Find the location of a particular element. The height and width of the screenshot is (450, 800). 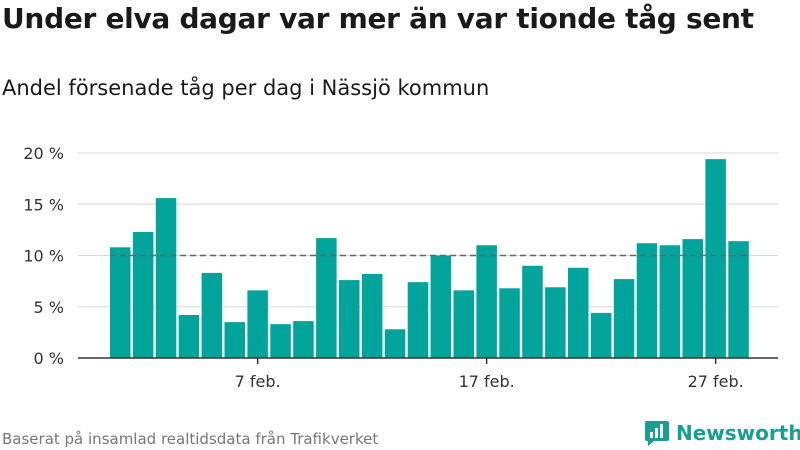

brand-name: Newsworthy is located at coordinates (738, 433).